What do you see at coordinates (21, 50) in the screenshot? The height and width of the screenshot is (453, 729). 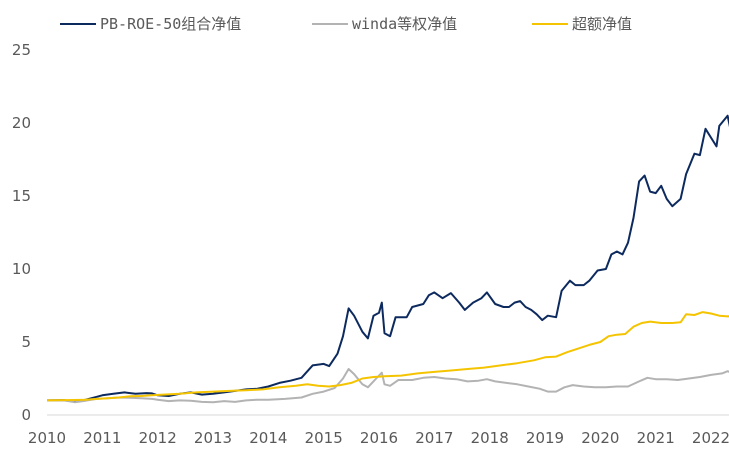 I see `y-tick-label: 25` at bounding box center [21, 50].